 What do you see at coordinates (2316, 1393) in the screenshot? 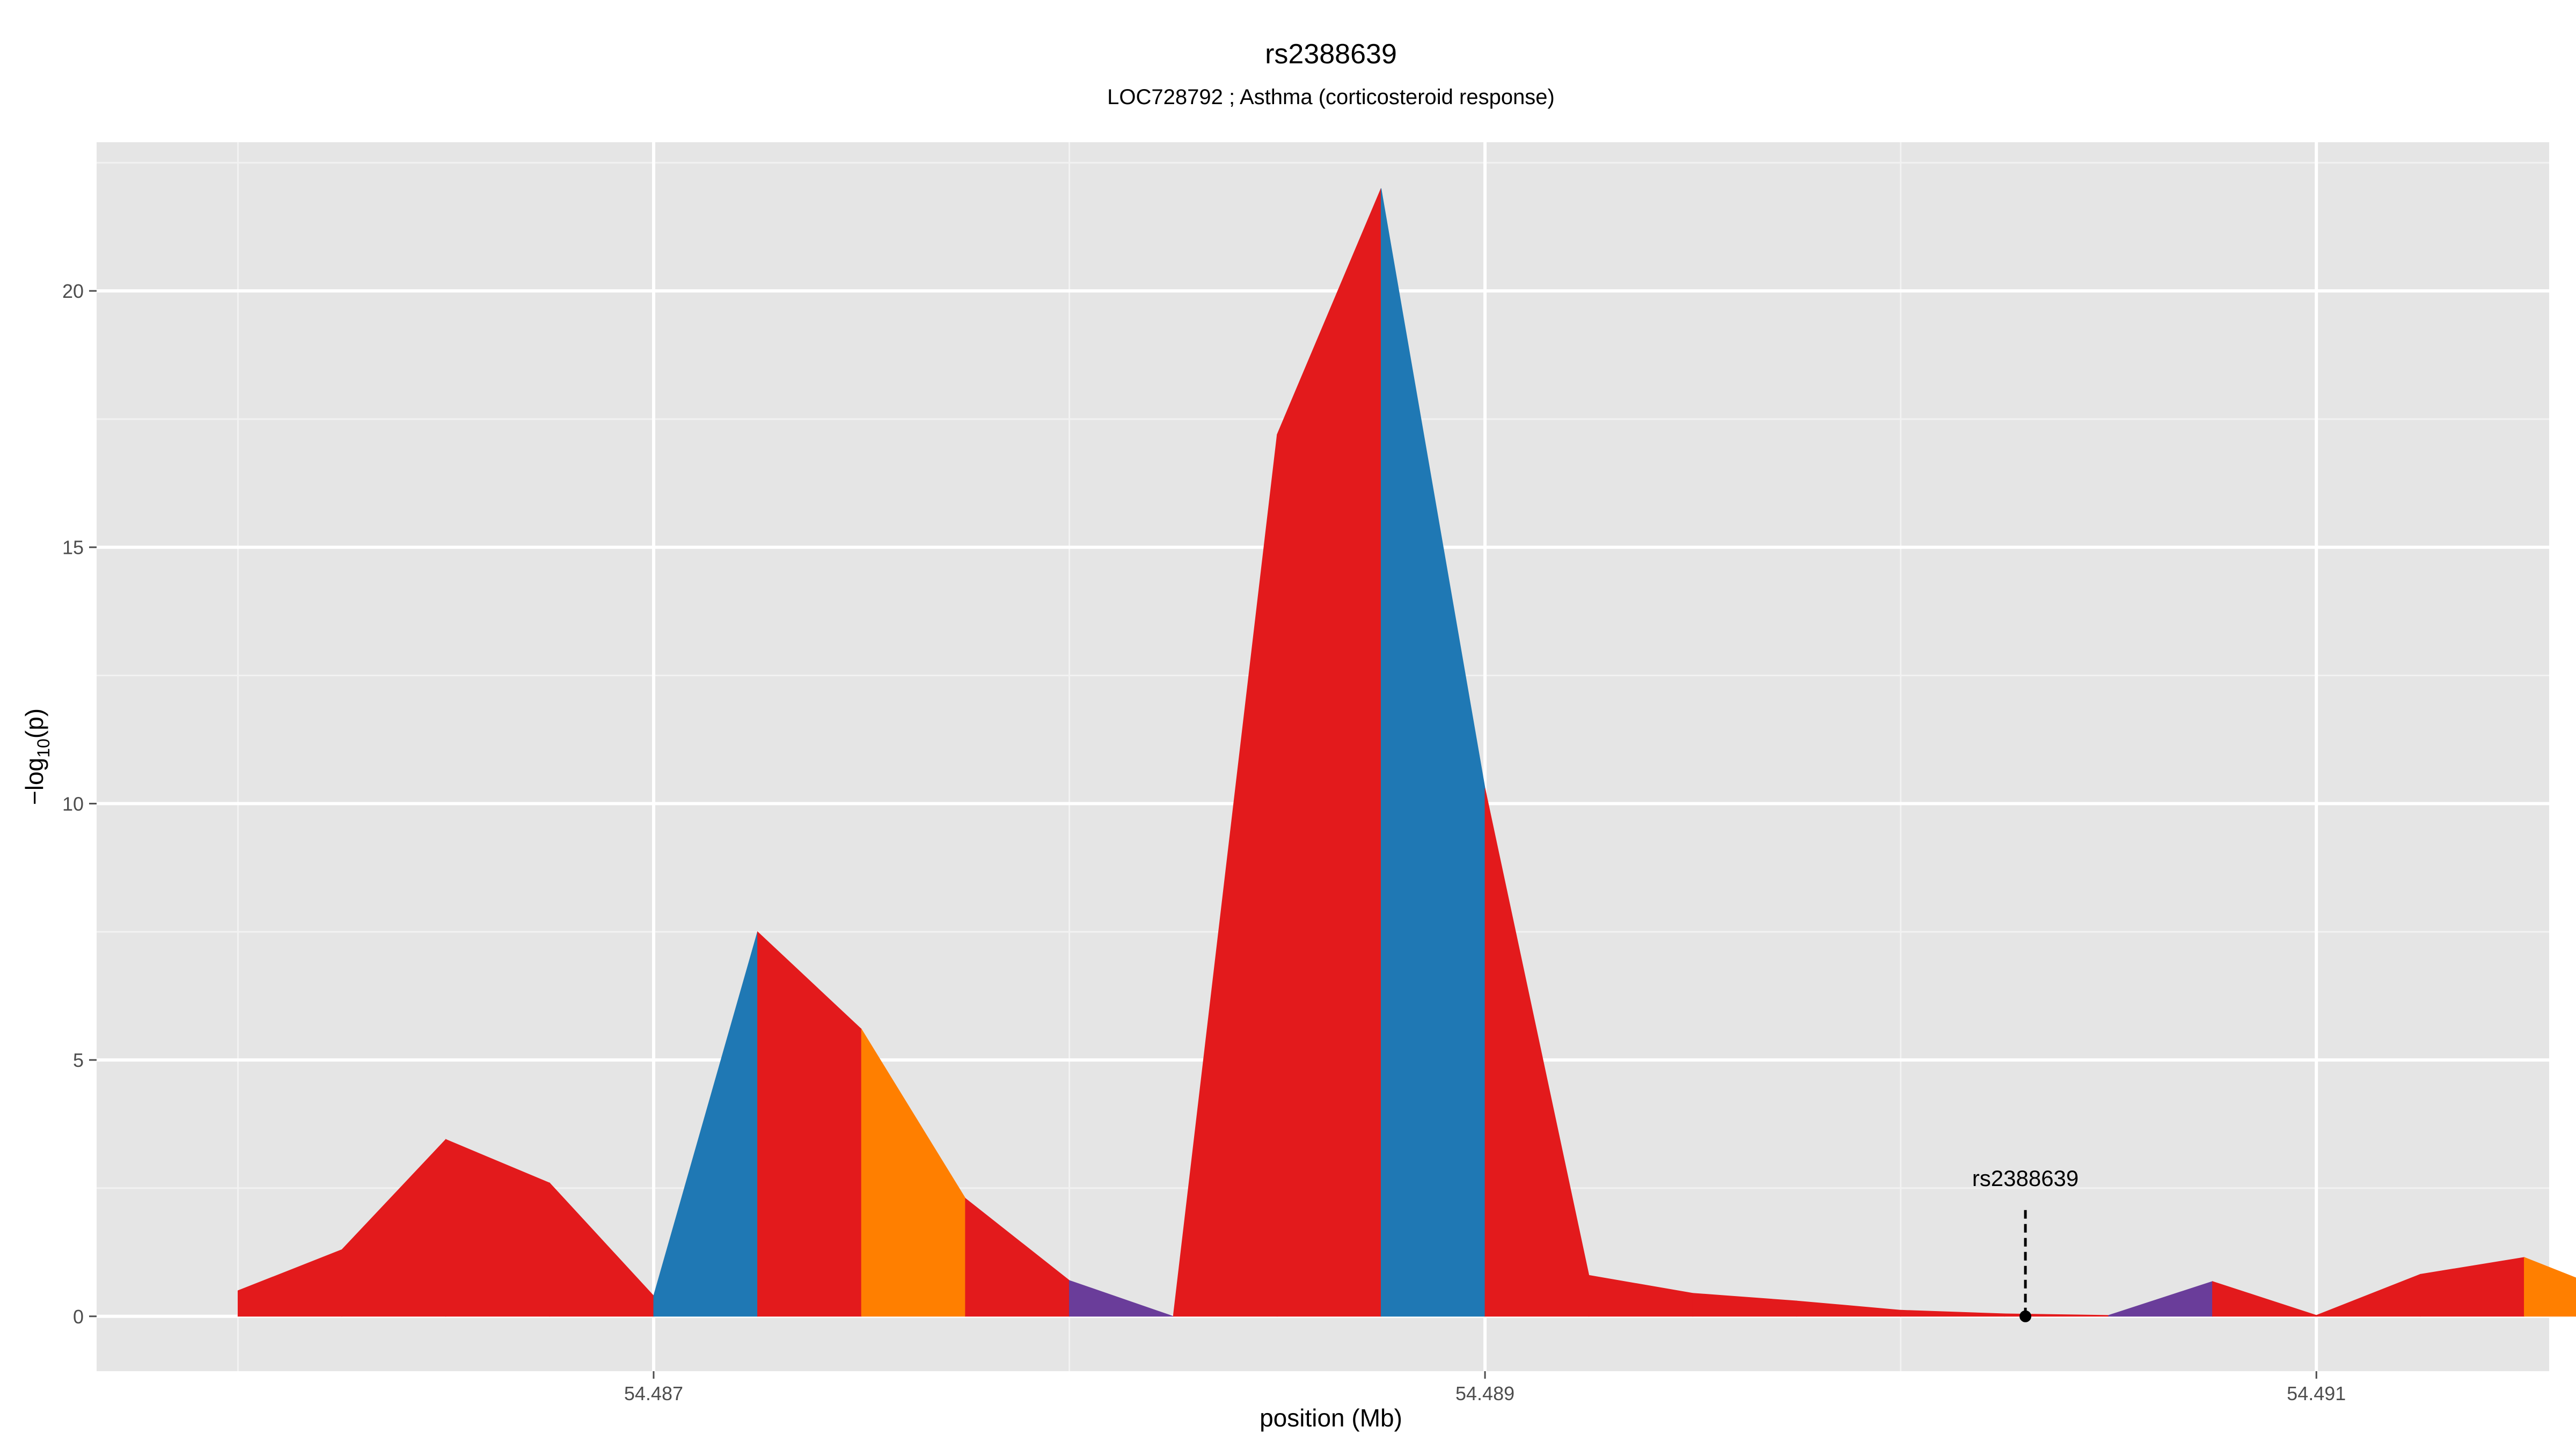
I see `x-tick-label: 54.491` at bounding box center [2316, 1393].